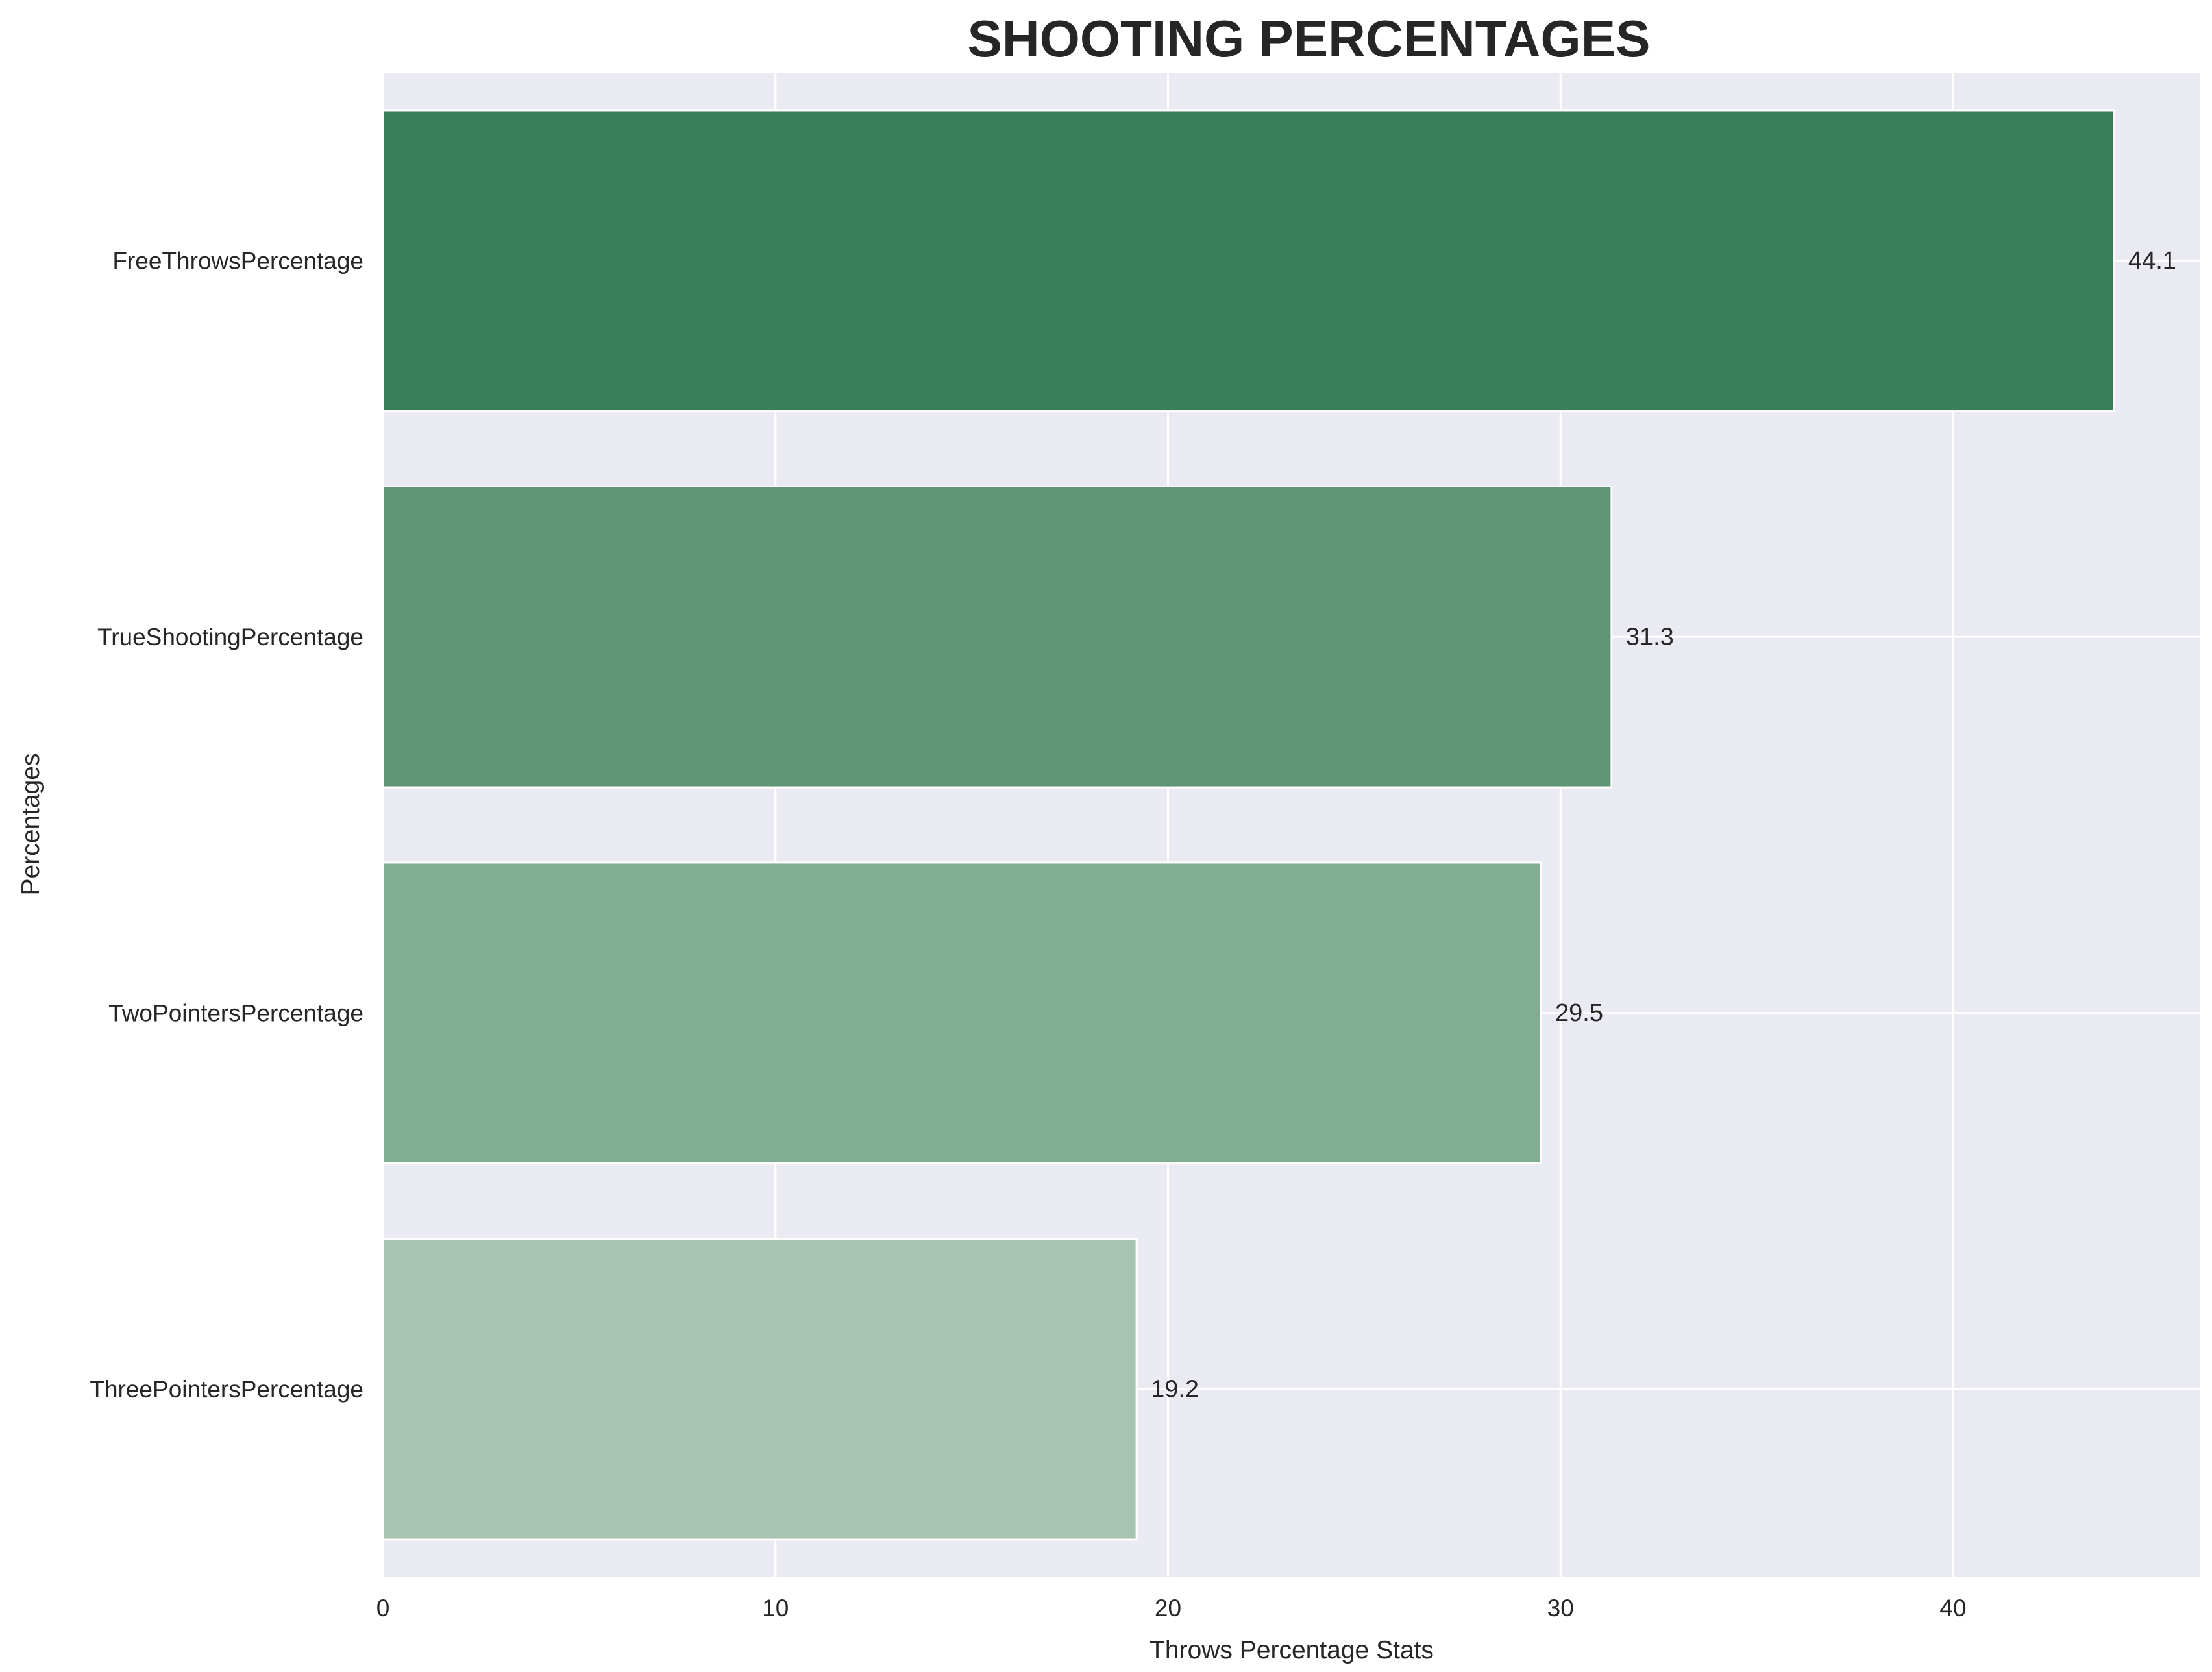 The height and width of the screenshot is (1672, 2212). What do you see at coordinates (2152, 261) in the screenshot?
I see `data-label-0: 44.1` at bounding box center [2152, 261].